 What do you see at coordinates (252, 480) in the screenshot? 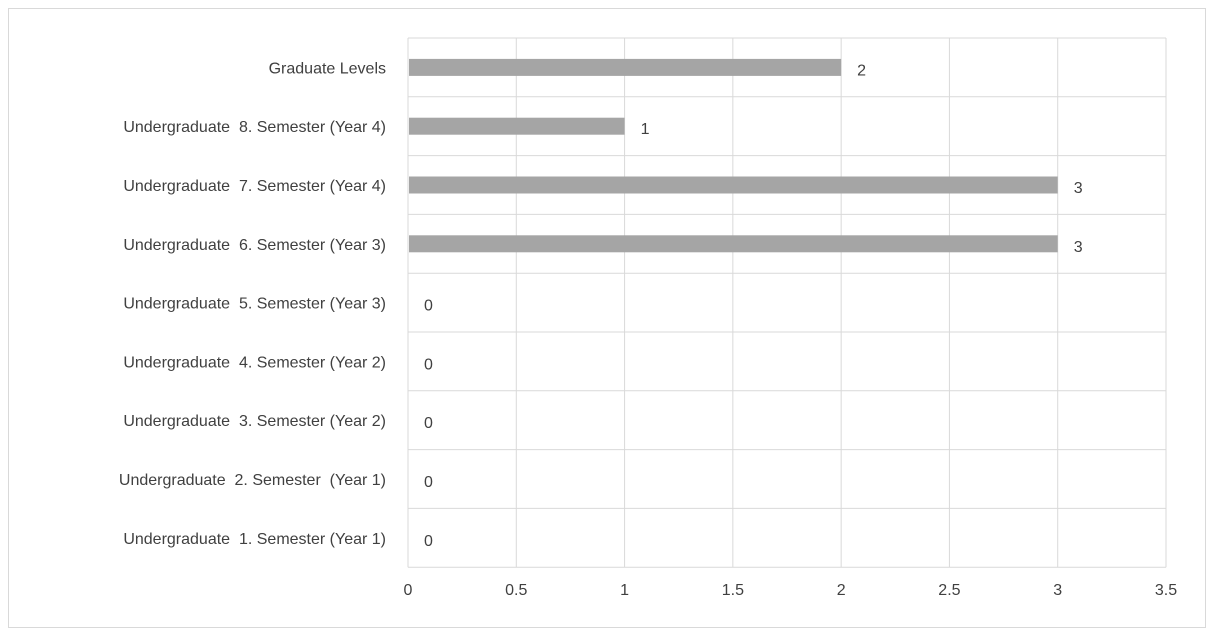
I see `category-label: Undergraduate 2. Semester (Year 1)` at bounding box center [252, 480].